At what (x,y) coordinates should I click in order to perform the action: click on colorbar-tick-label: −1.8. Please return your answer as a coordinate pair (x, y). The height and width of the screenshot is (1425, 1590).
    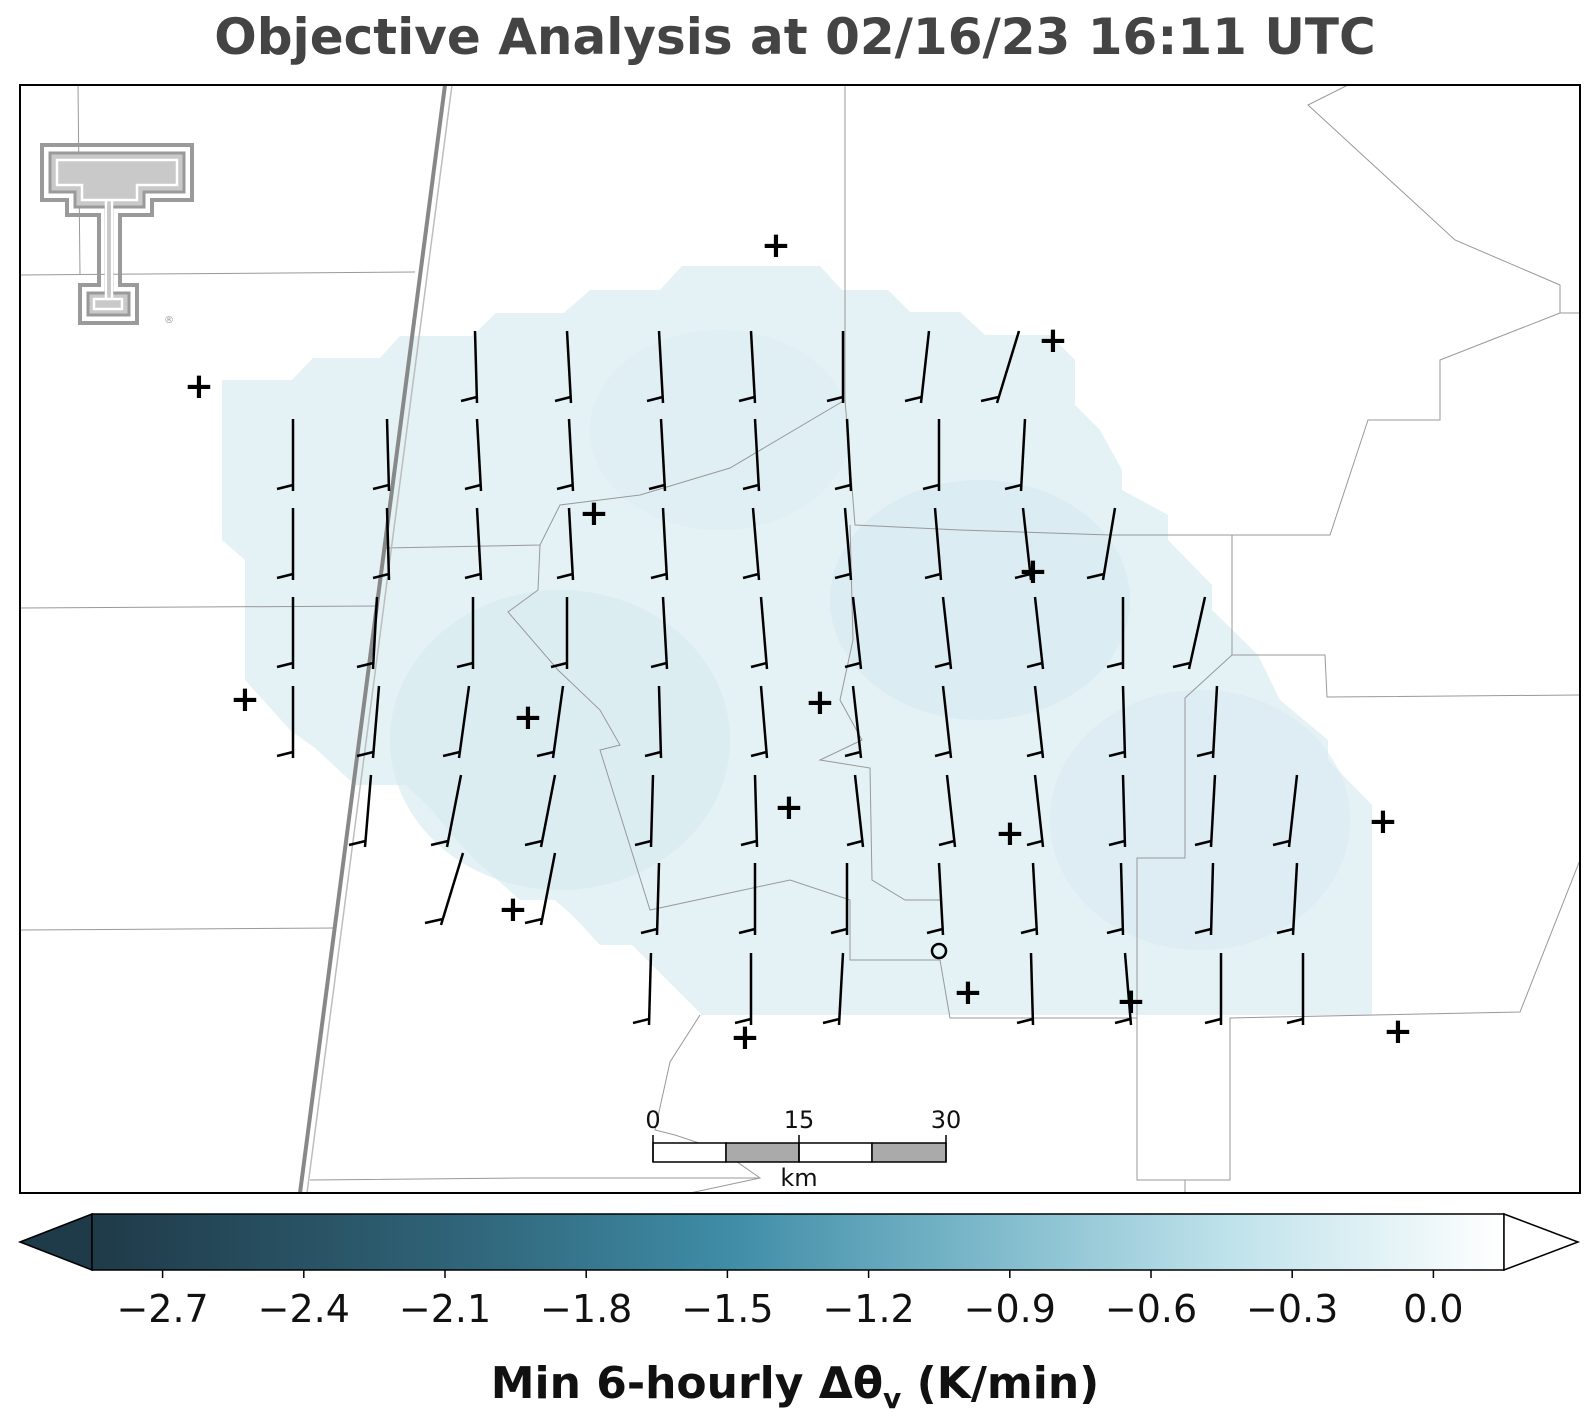
    Looking at the image, I should click on (586, 1309).